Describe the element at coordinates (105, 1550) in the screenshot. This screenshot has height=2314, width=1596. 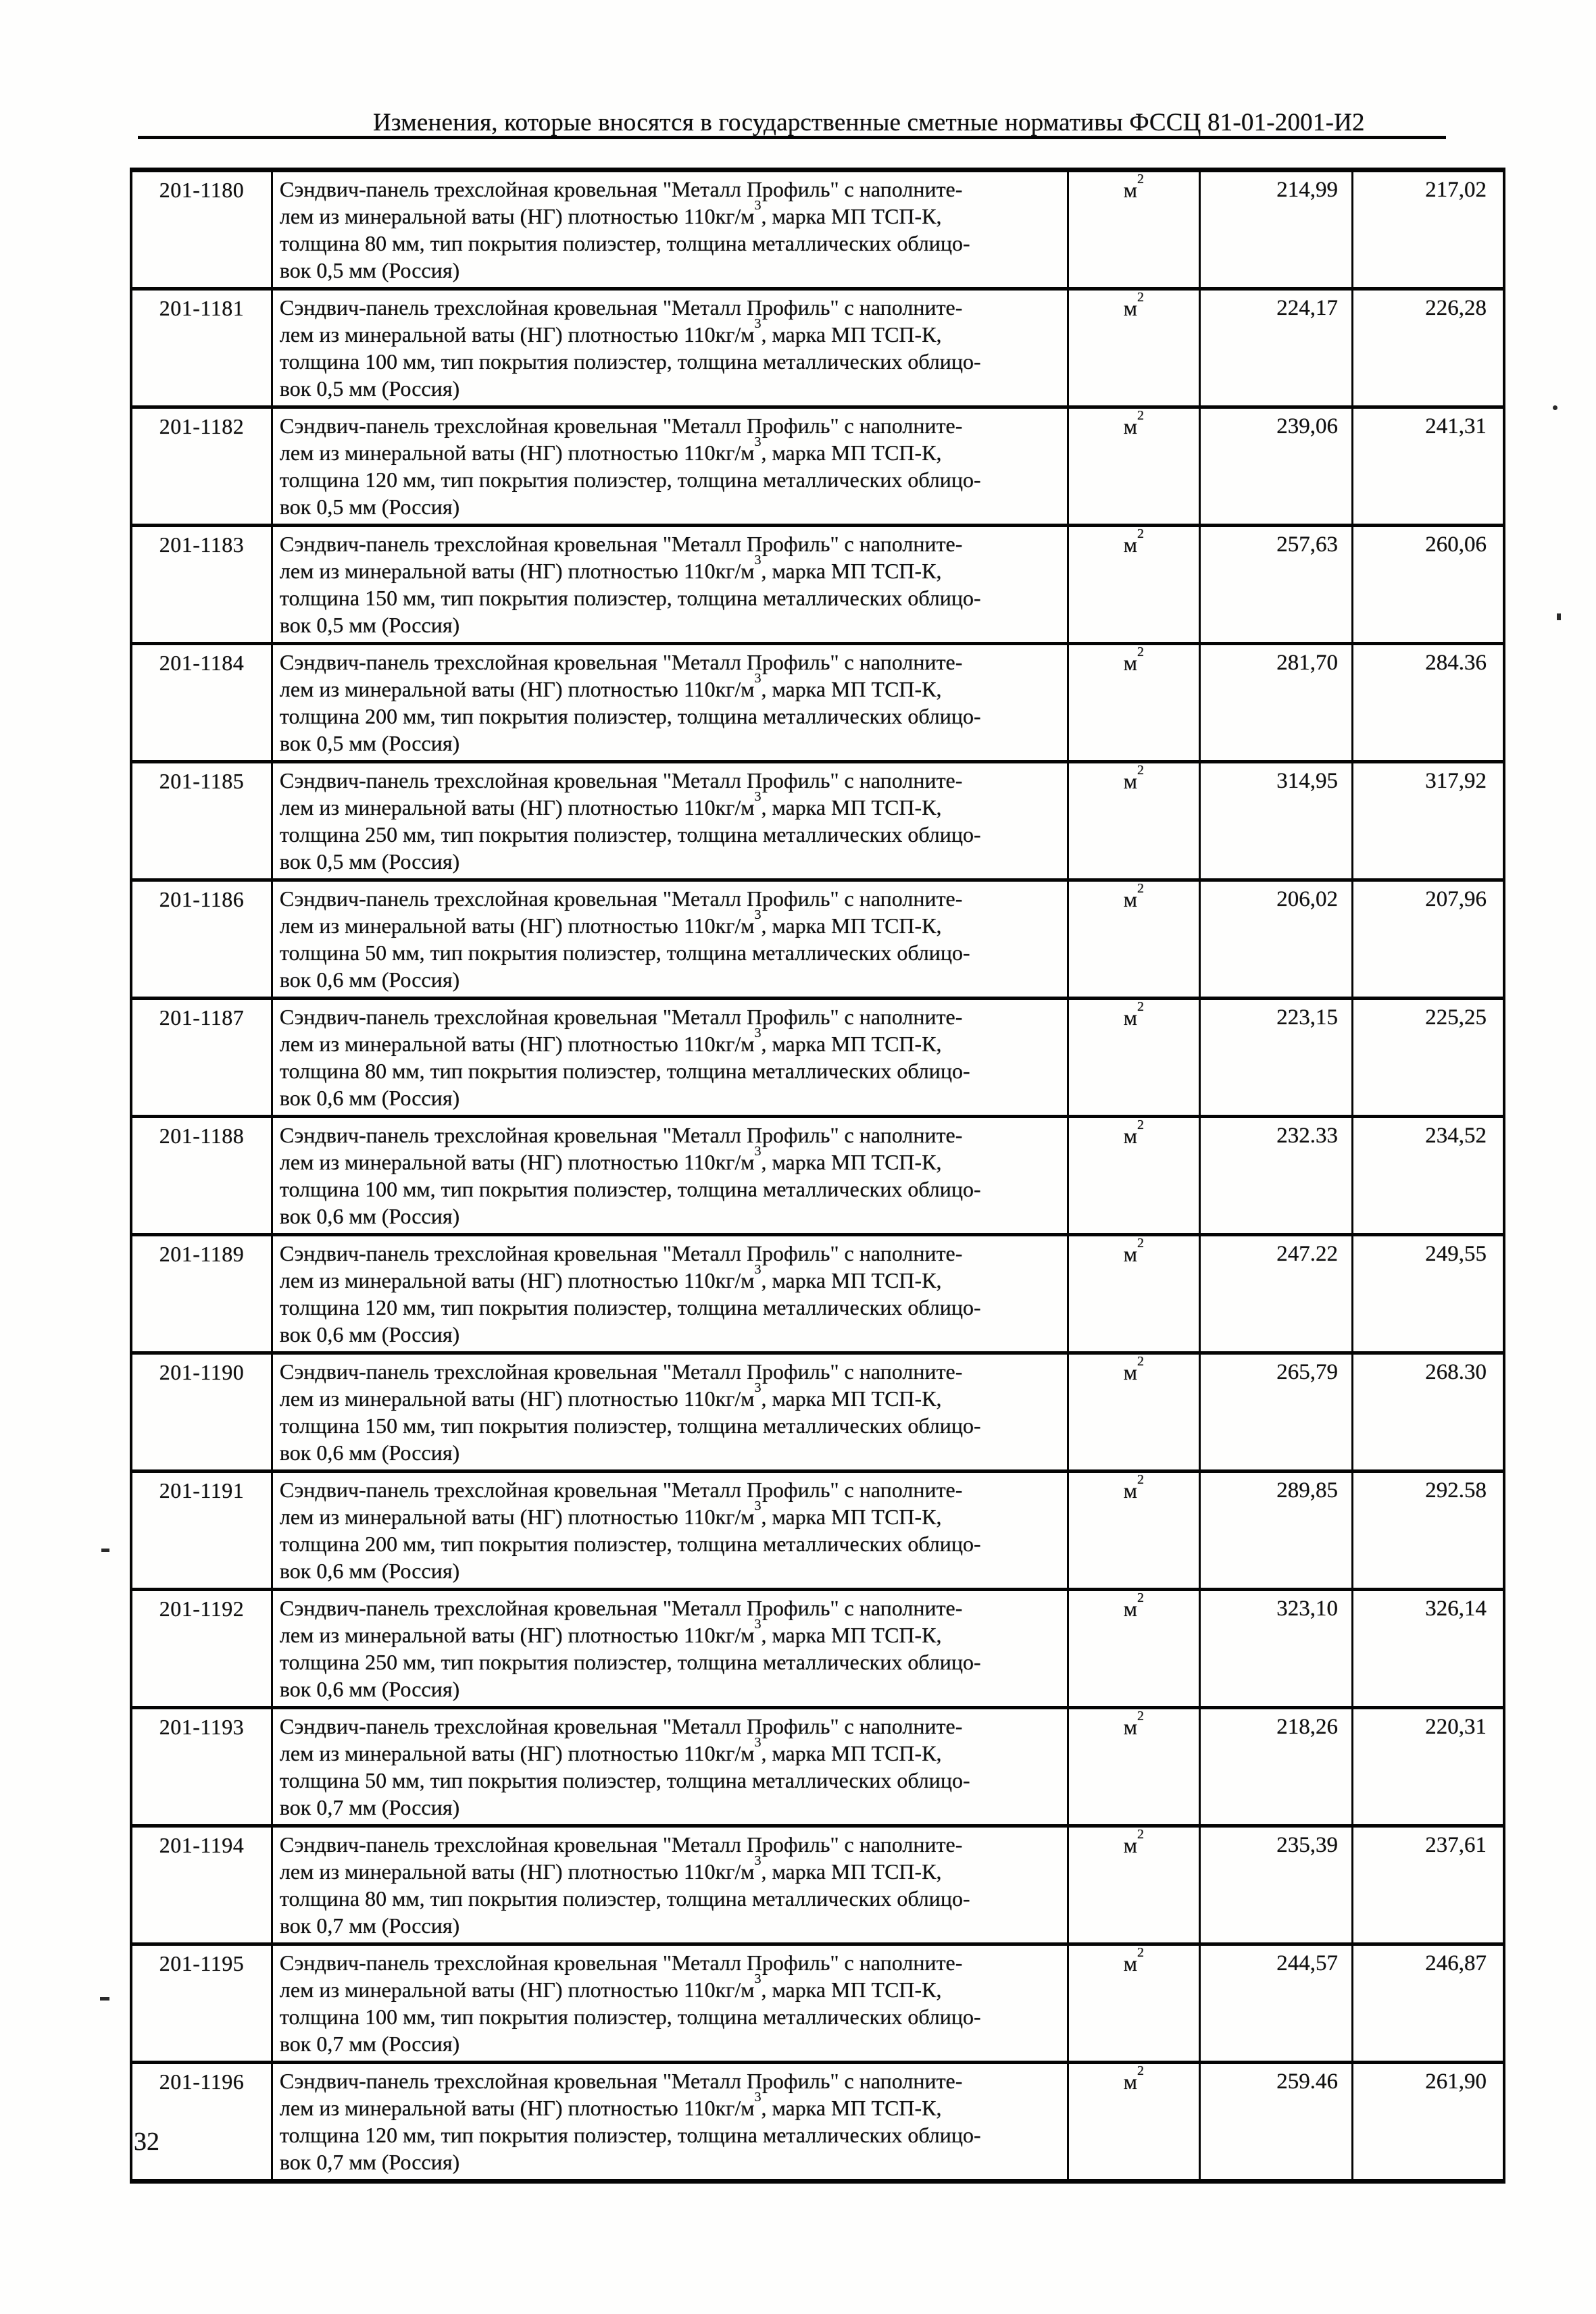
I see `scan-artifact` at that location.